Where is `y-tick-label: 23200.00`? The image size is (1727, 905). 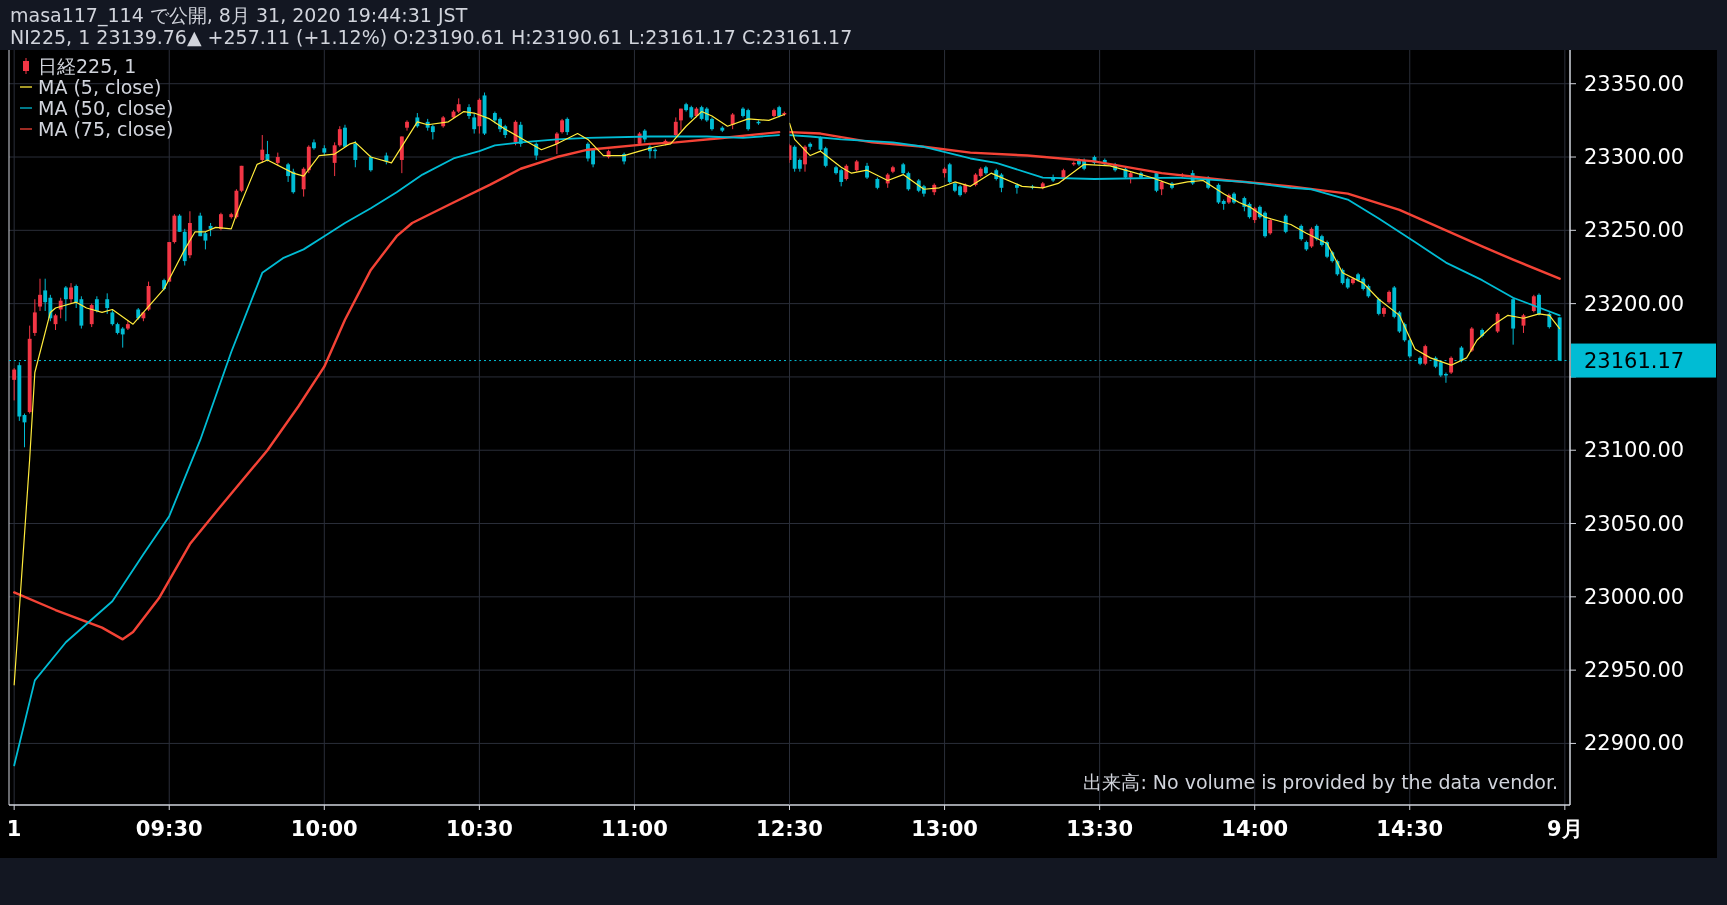 y-tick-label: 23200.00 is located at coordinates (1634, 303).